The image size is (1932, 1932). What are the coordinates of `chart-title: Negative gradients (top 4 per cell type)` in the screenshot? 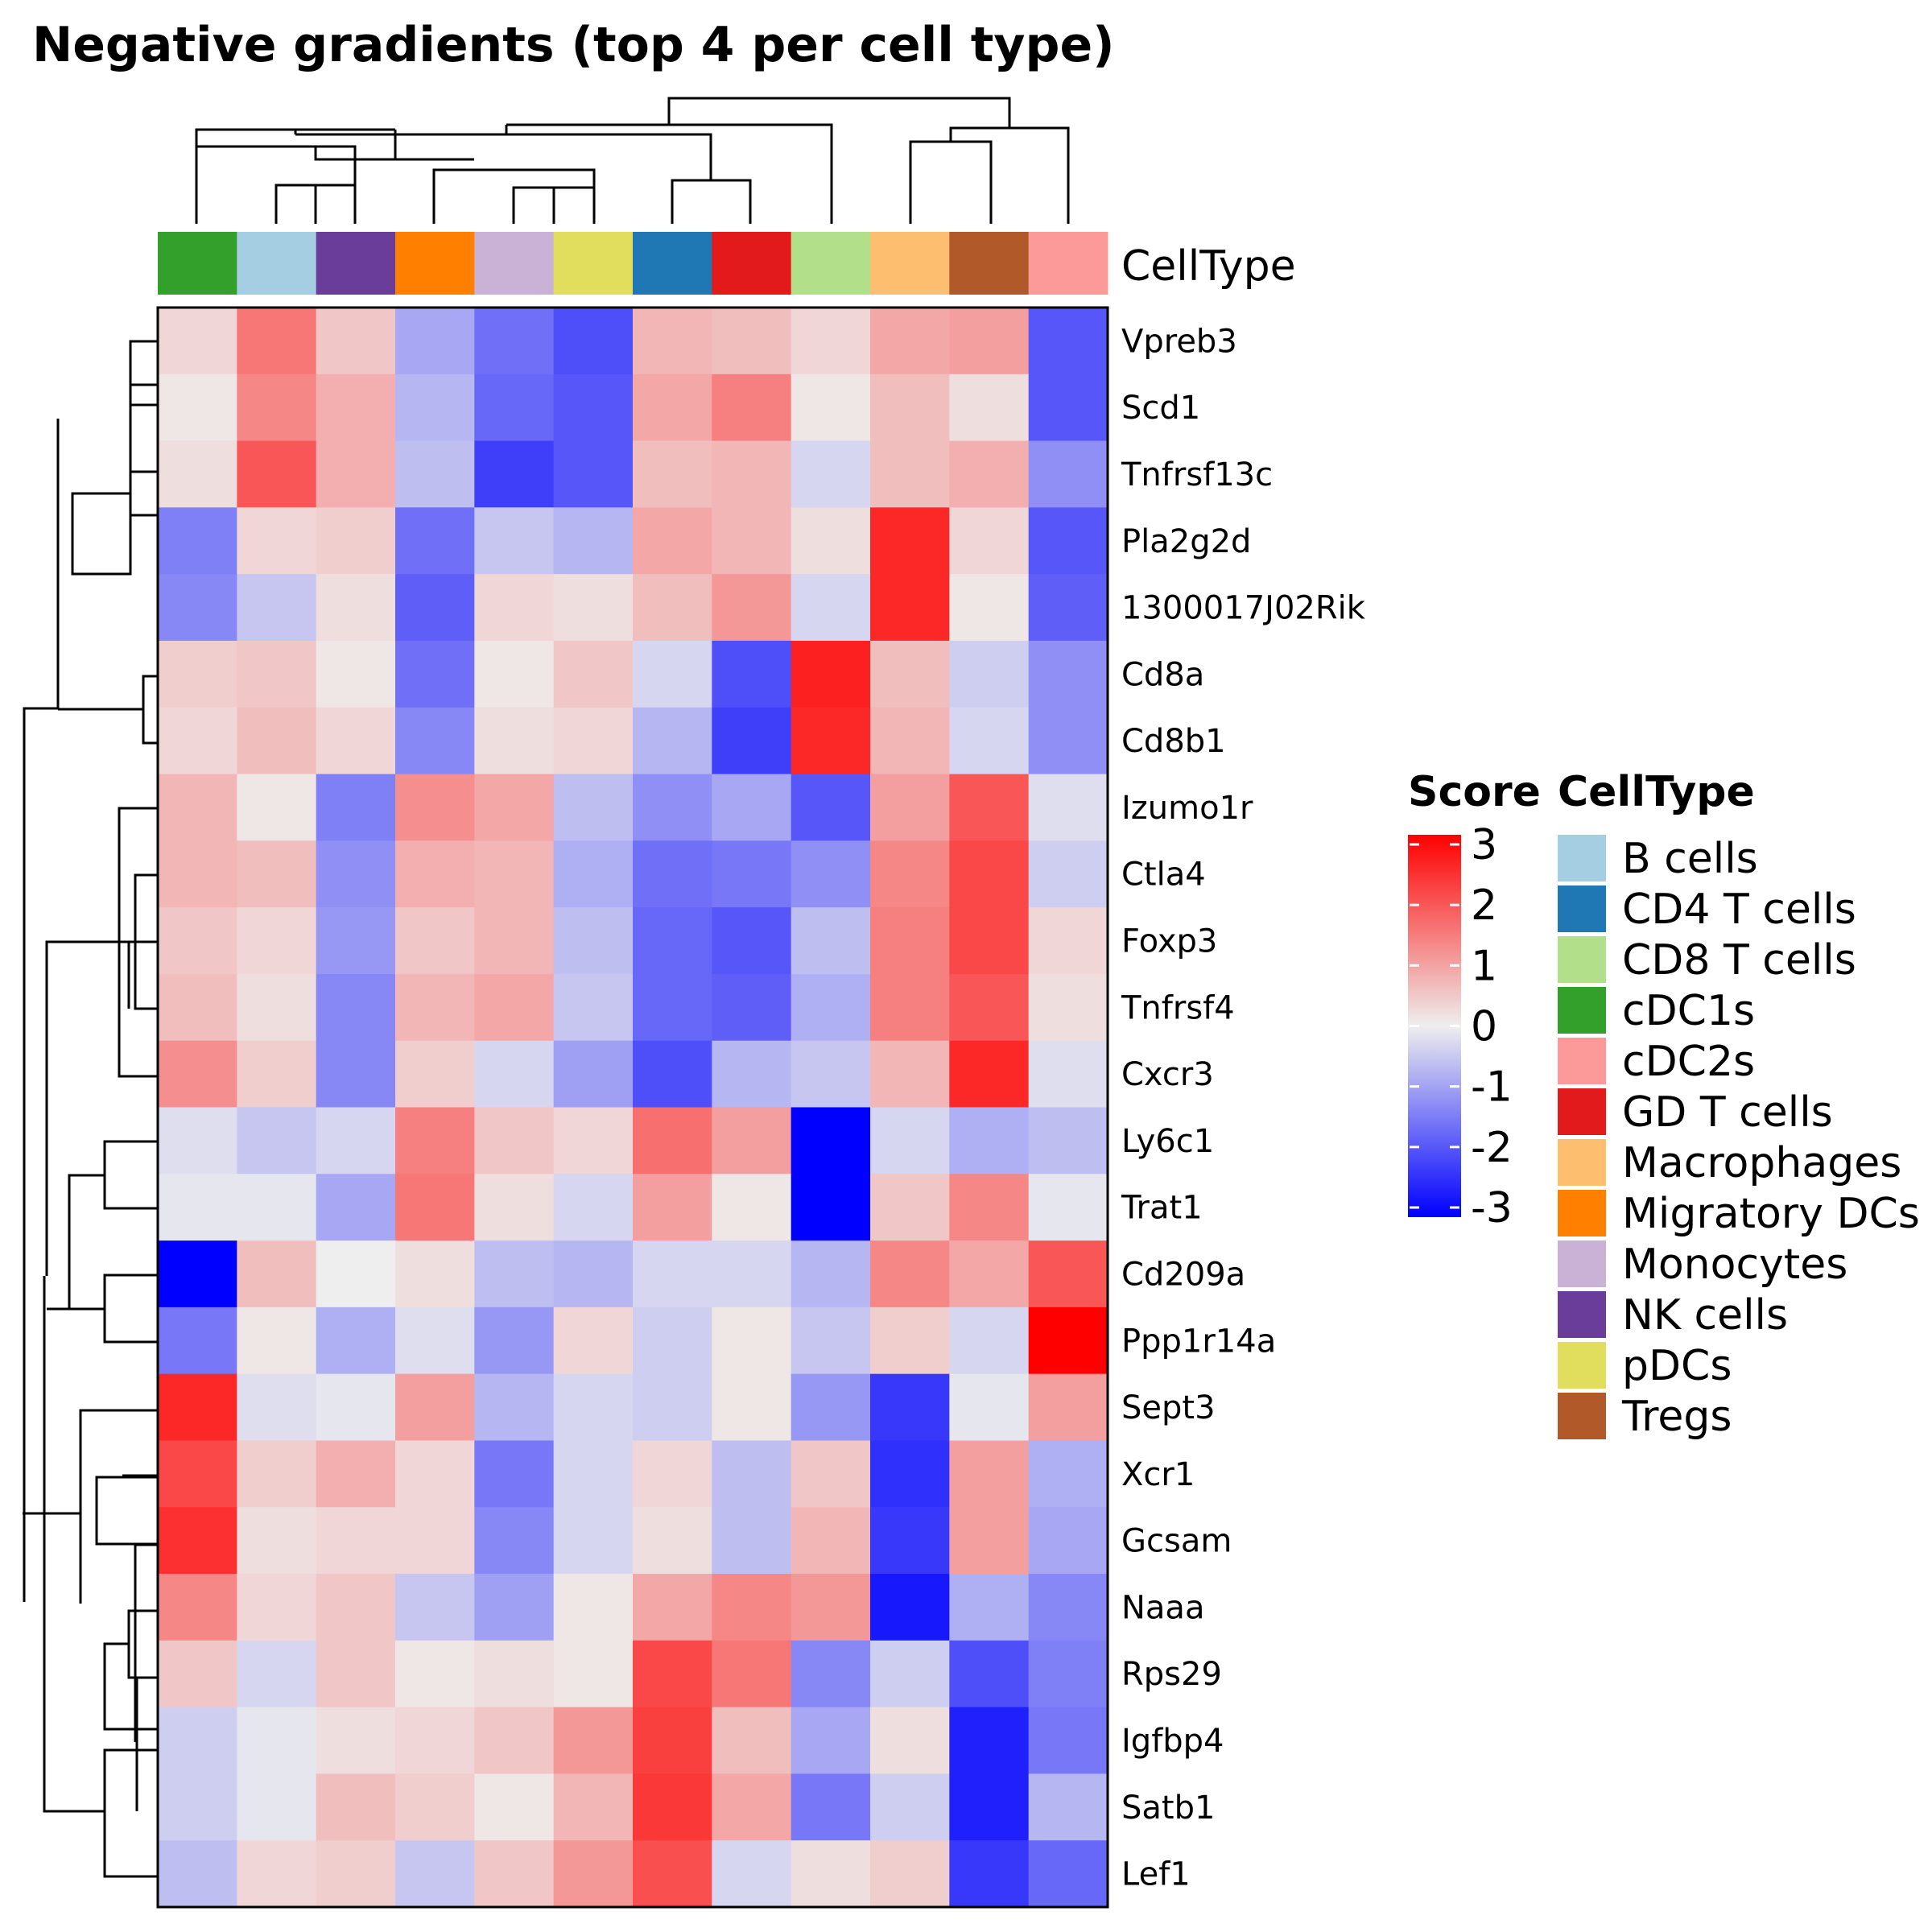 It's located at (573, 45).